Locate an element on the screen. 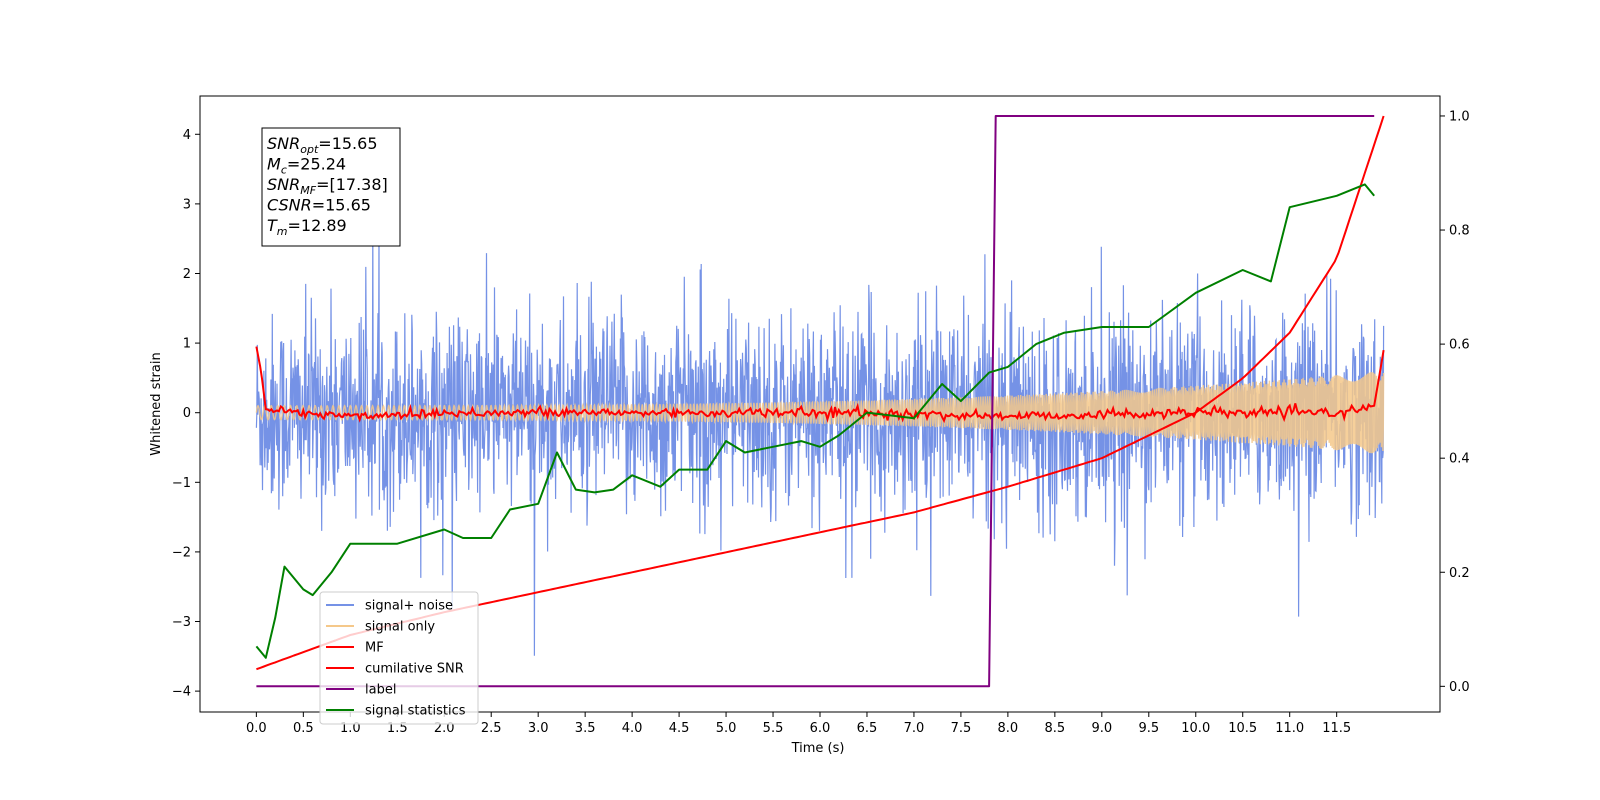 Image resolution: width=1600 pixels, height=800 pixels. x-tick-label: 6.0 is located at coordinates (820, 728).